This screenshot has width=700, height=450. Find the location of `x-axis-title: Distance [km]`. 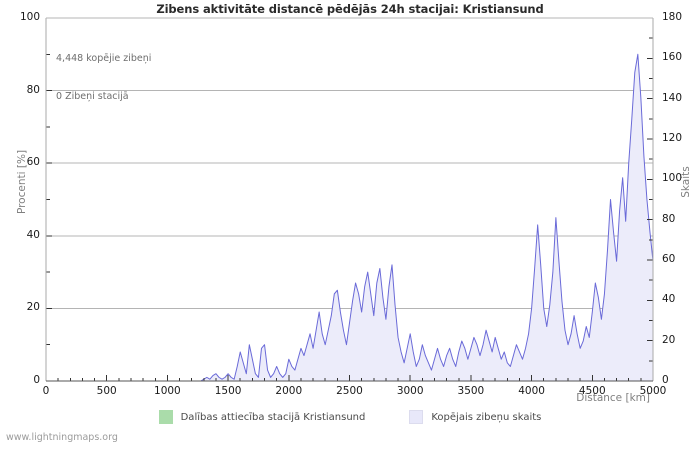

x-axis-title: Distance [km] is located at coordinates (613, 398).